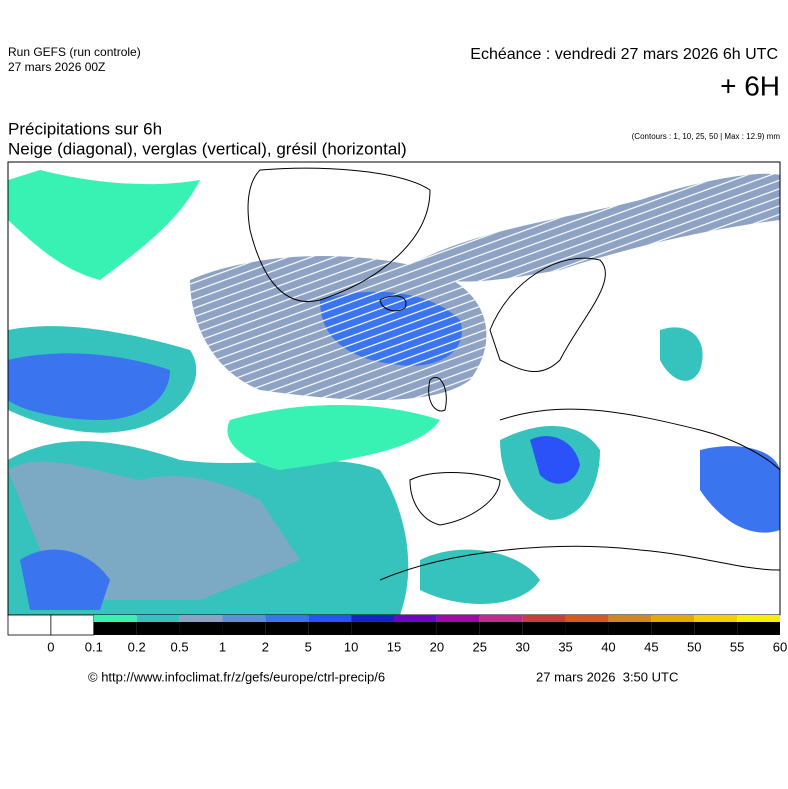 Image resolution: width=788 pixels, height=789 pixels. I want to click on colorbar-label: 40, so click(608, 646).